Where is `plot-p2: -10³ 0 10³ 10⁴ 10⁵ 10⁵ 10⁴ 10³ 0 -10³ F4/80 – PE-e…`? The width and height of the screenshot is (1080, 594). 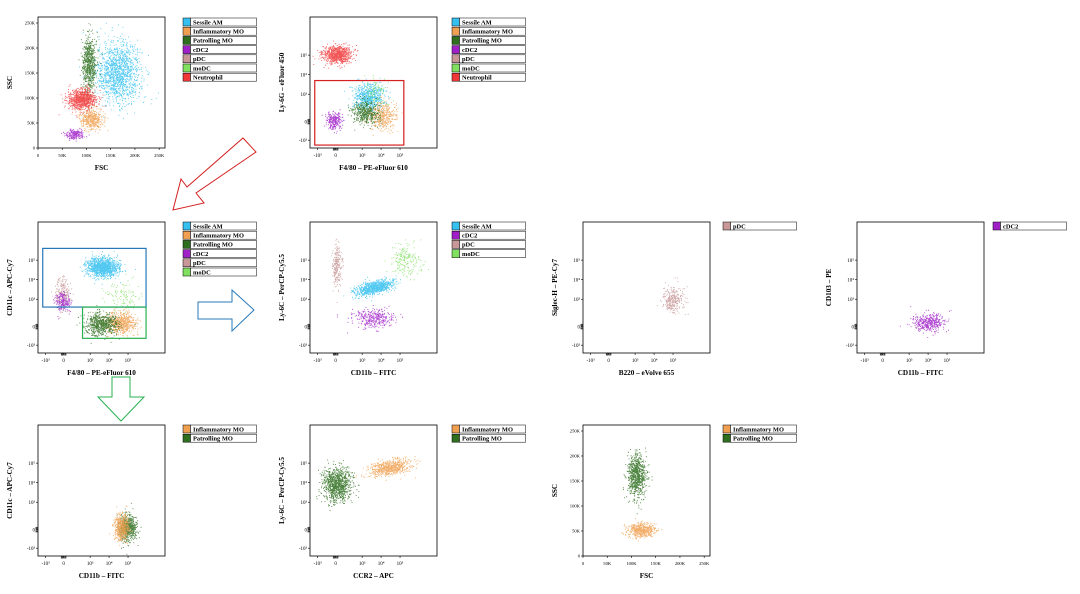
plot-p2: -10³ 0 10³ 10⁴ 10⁵ 10⁵ 10⁴ 10³ 0 -10³ F4/80 – PE-e… is located at coordinates (402, 94).